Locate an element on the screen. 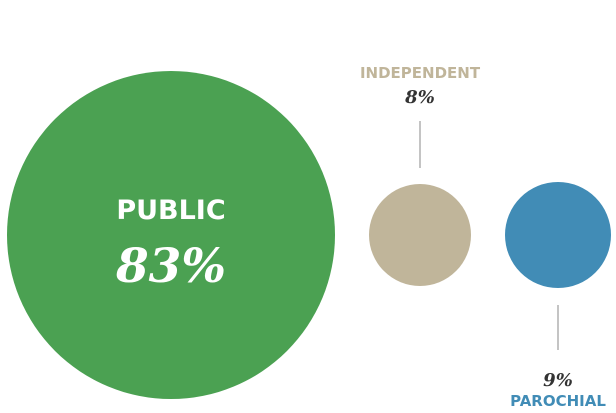 The height and width of the screenshot is (413, 616). bubble-independent is located at coordinates (420, 235).